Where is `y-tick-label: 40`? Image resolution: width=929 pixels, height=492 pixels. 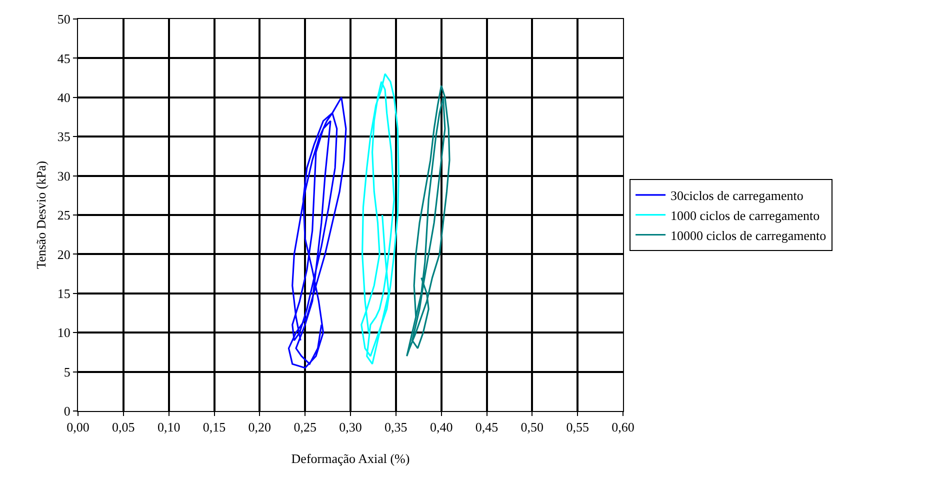
y-tick-label: 40 is located at coordinates (63, 97).